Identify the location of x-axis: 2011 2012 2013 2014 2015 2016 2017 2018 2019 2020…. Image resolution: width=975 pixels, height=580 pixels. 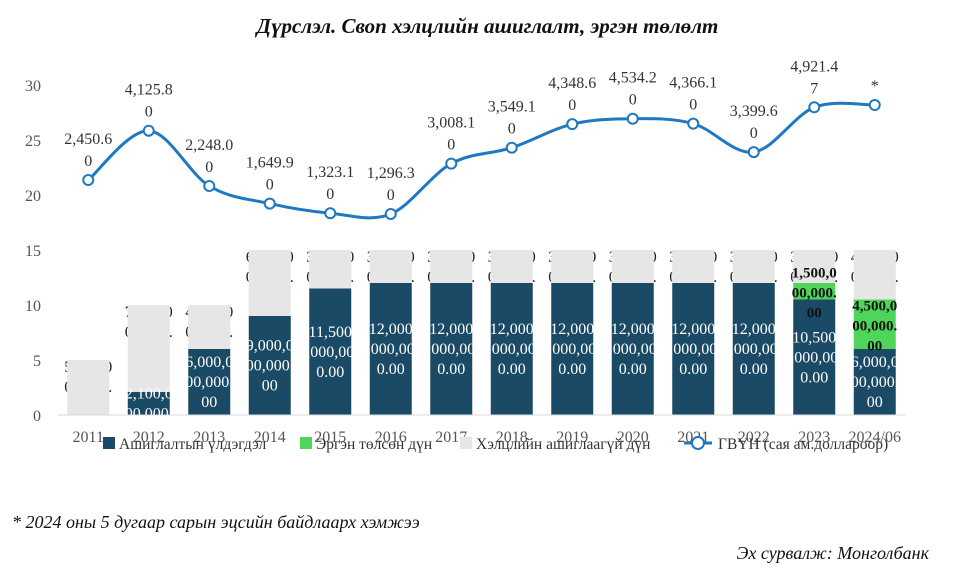
(481, 430).